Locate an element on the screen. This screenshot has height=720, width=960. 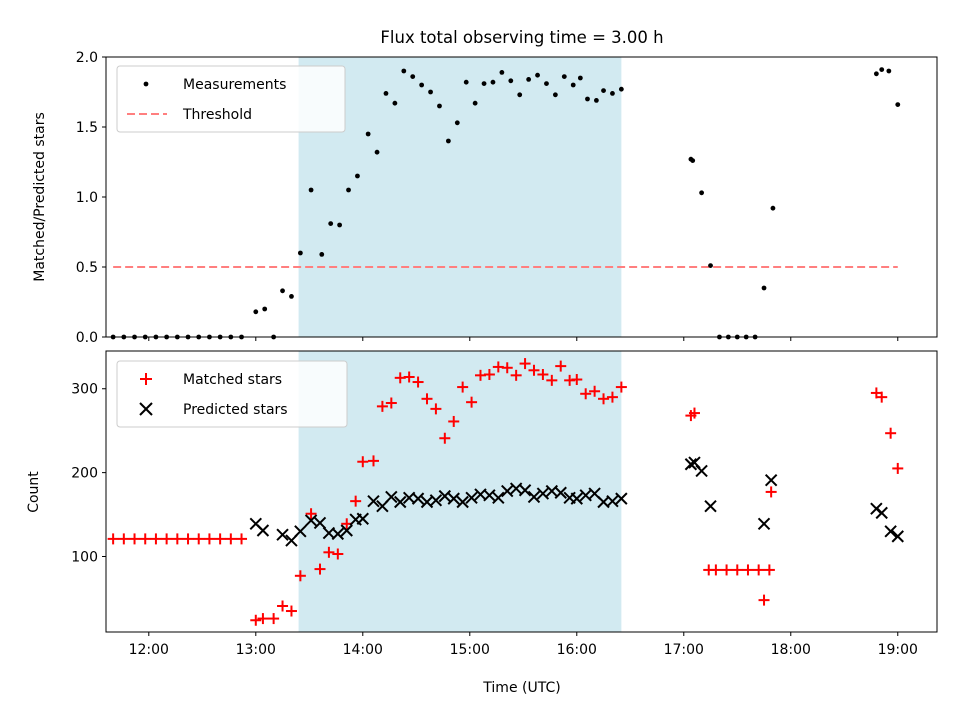
top-observing-window-shading is located at coordinates (460, 197).